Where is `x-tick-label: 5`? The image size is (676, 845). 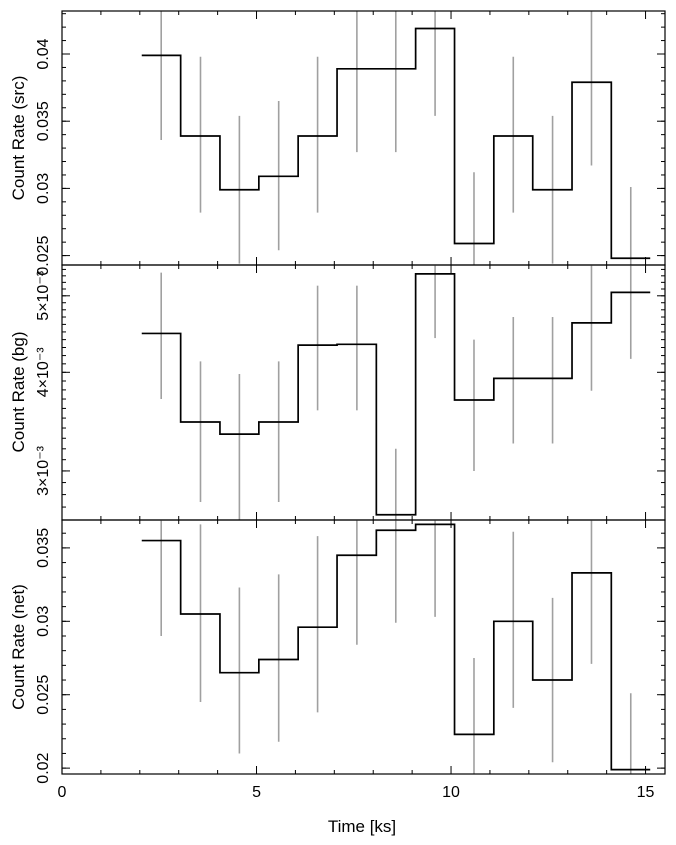 x-tick-label: 5 is located at coordinates (256, 792).